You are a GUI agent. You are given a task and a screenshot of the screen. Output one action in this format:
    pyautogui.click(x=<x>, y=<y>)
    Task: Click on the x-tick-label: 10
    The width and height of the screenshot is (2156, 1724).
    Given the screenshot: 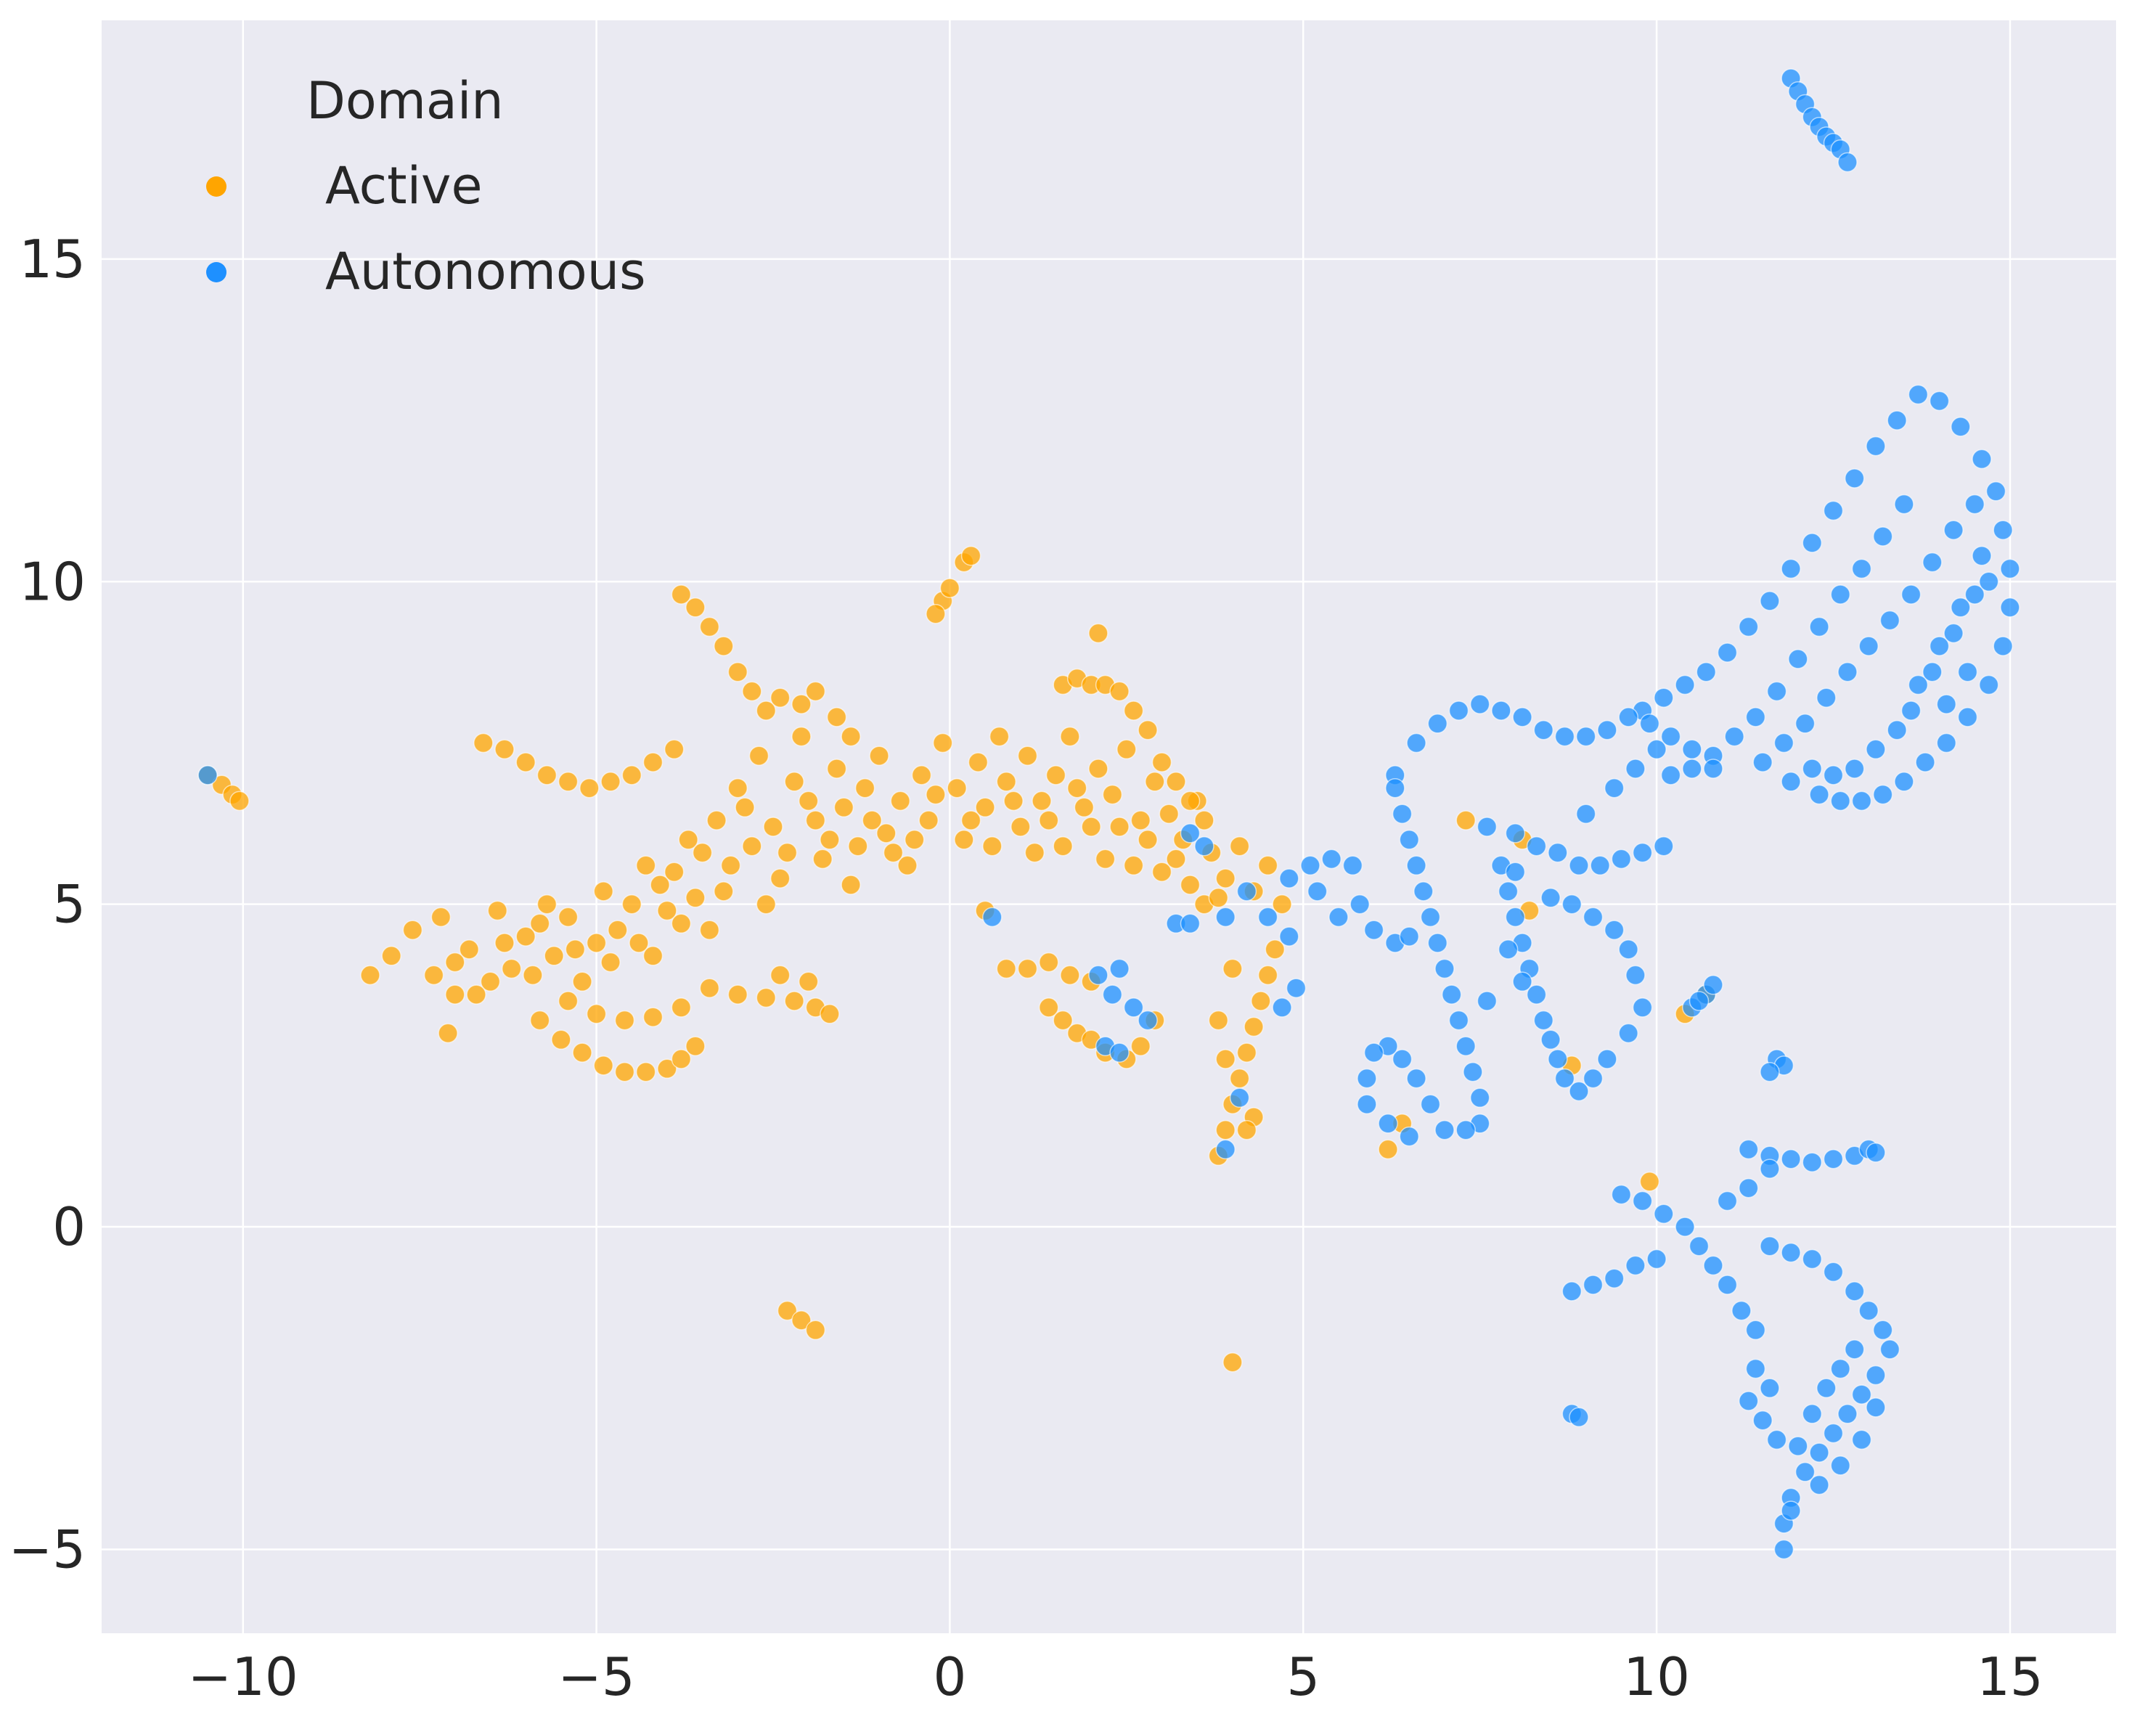 What is the action you would take?
    pyautogui.click(x=1656, y=1676)
    